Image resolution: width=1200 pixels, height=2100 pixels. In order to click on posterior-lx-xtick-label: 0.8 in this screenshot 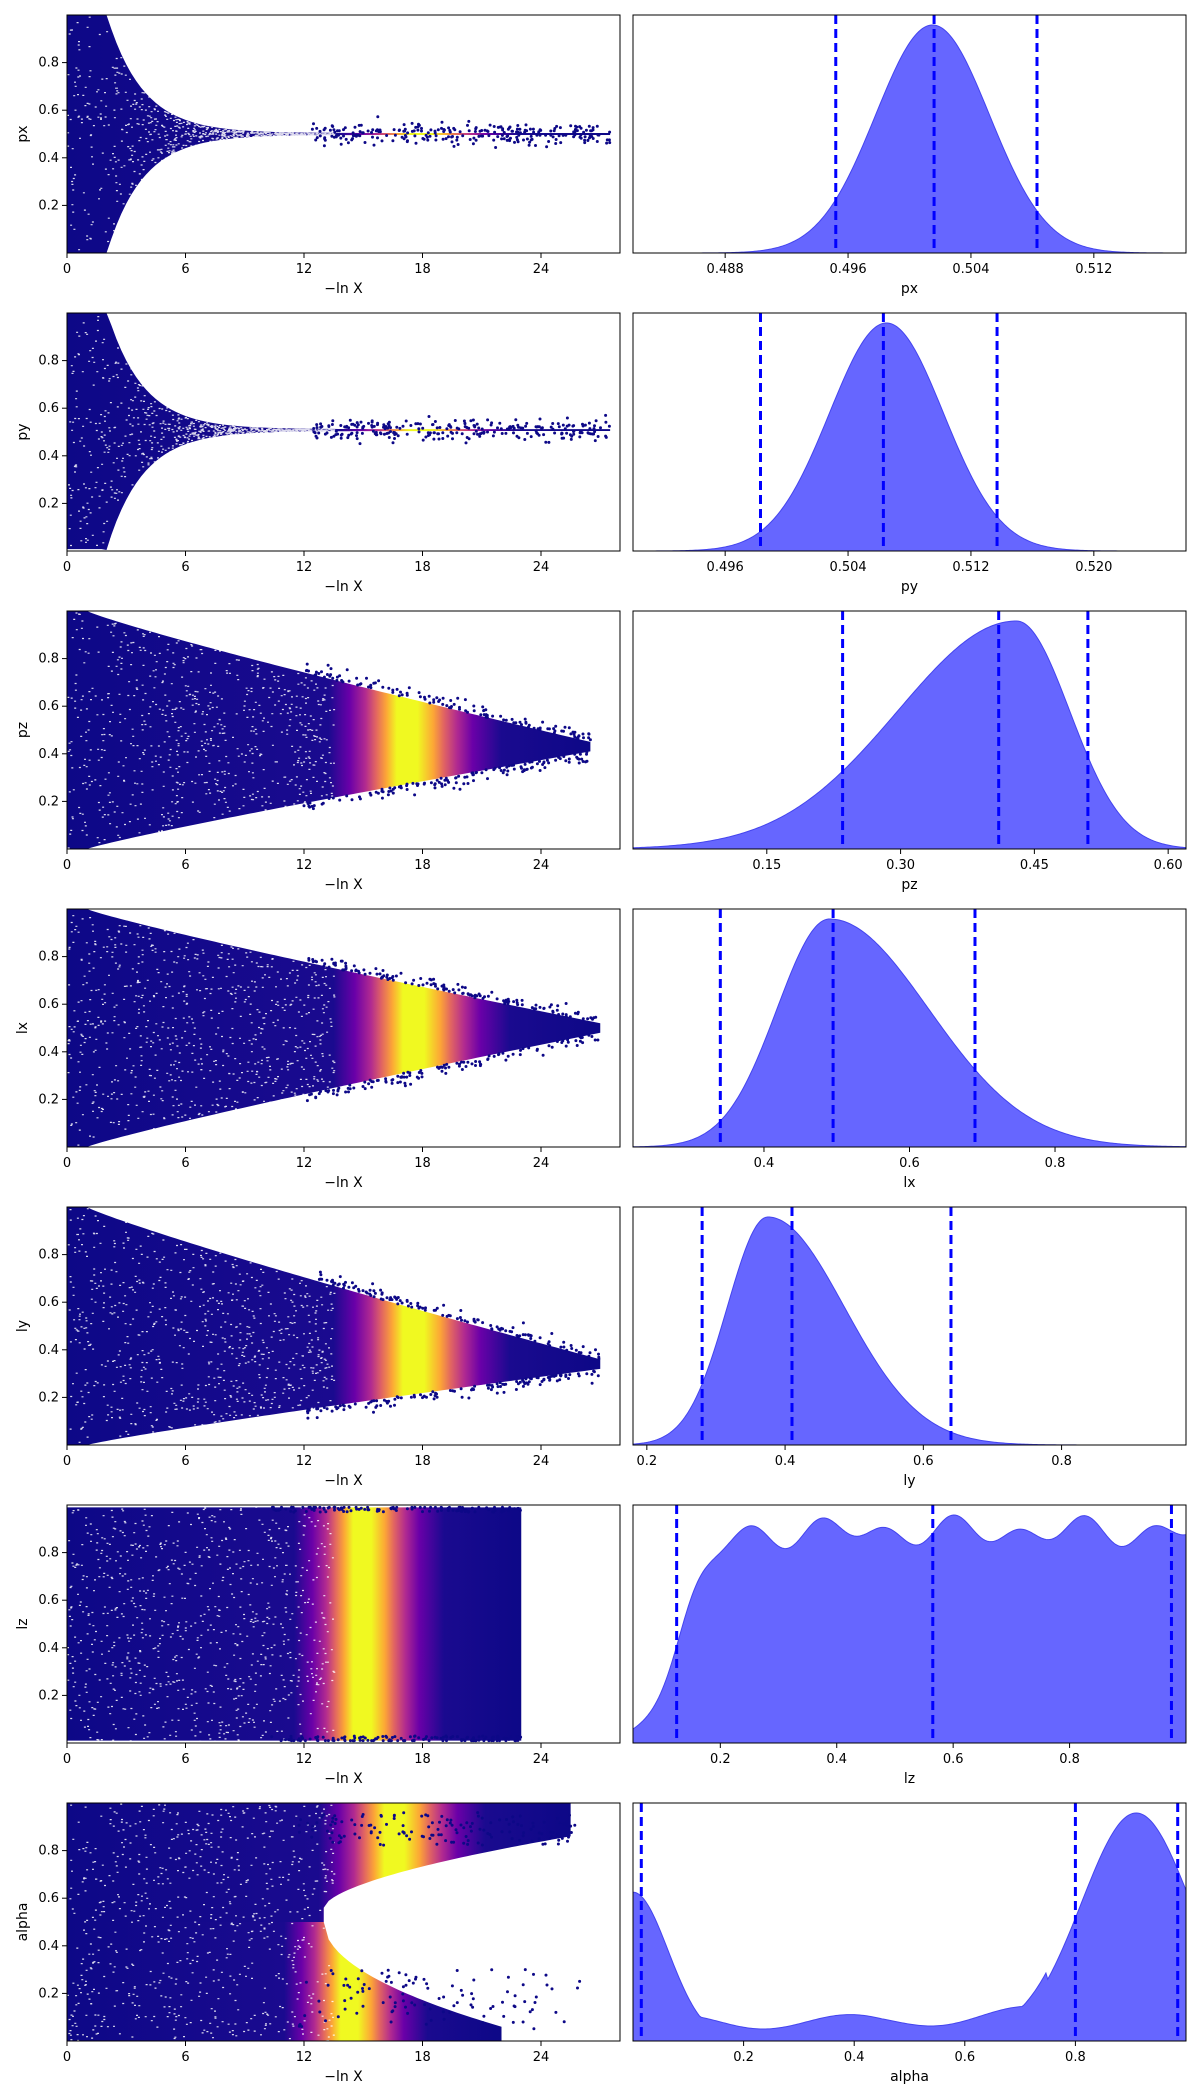, I will do `click(1055, 1163)`.